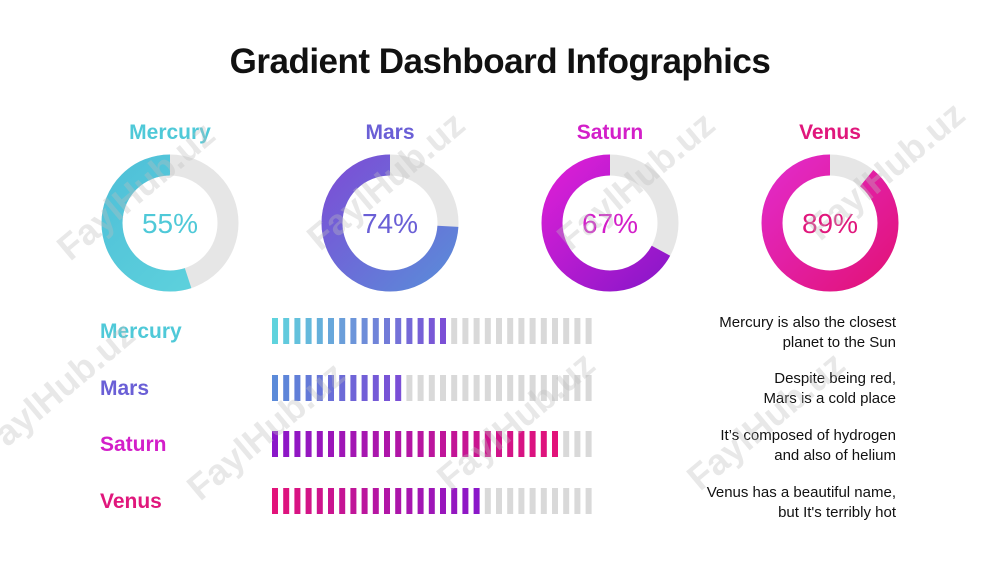  What do you see at coordinates (125, 388) in the screenshot?
I see `bar-label: Mars` at bounding box center [125, 388].